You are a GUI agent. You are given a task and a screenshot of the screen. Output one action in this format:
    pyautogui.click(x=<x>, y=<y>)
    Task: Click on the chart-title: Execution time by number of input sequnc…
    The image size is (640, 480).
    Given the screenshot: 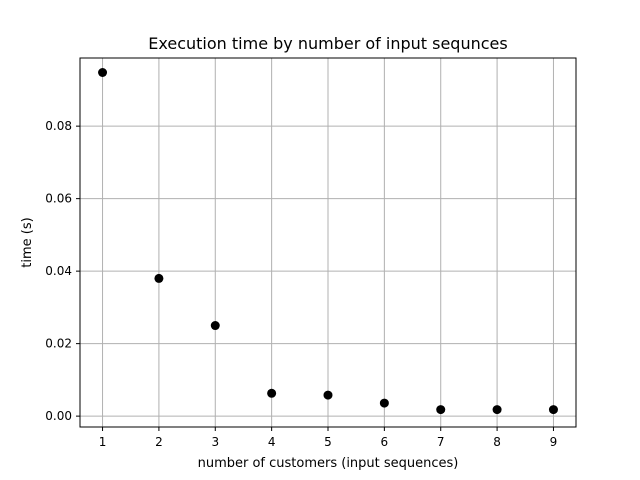 What is the action you would take?
    pyautogui.click(x=327, y=43)
    